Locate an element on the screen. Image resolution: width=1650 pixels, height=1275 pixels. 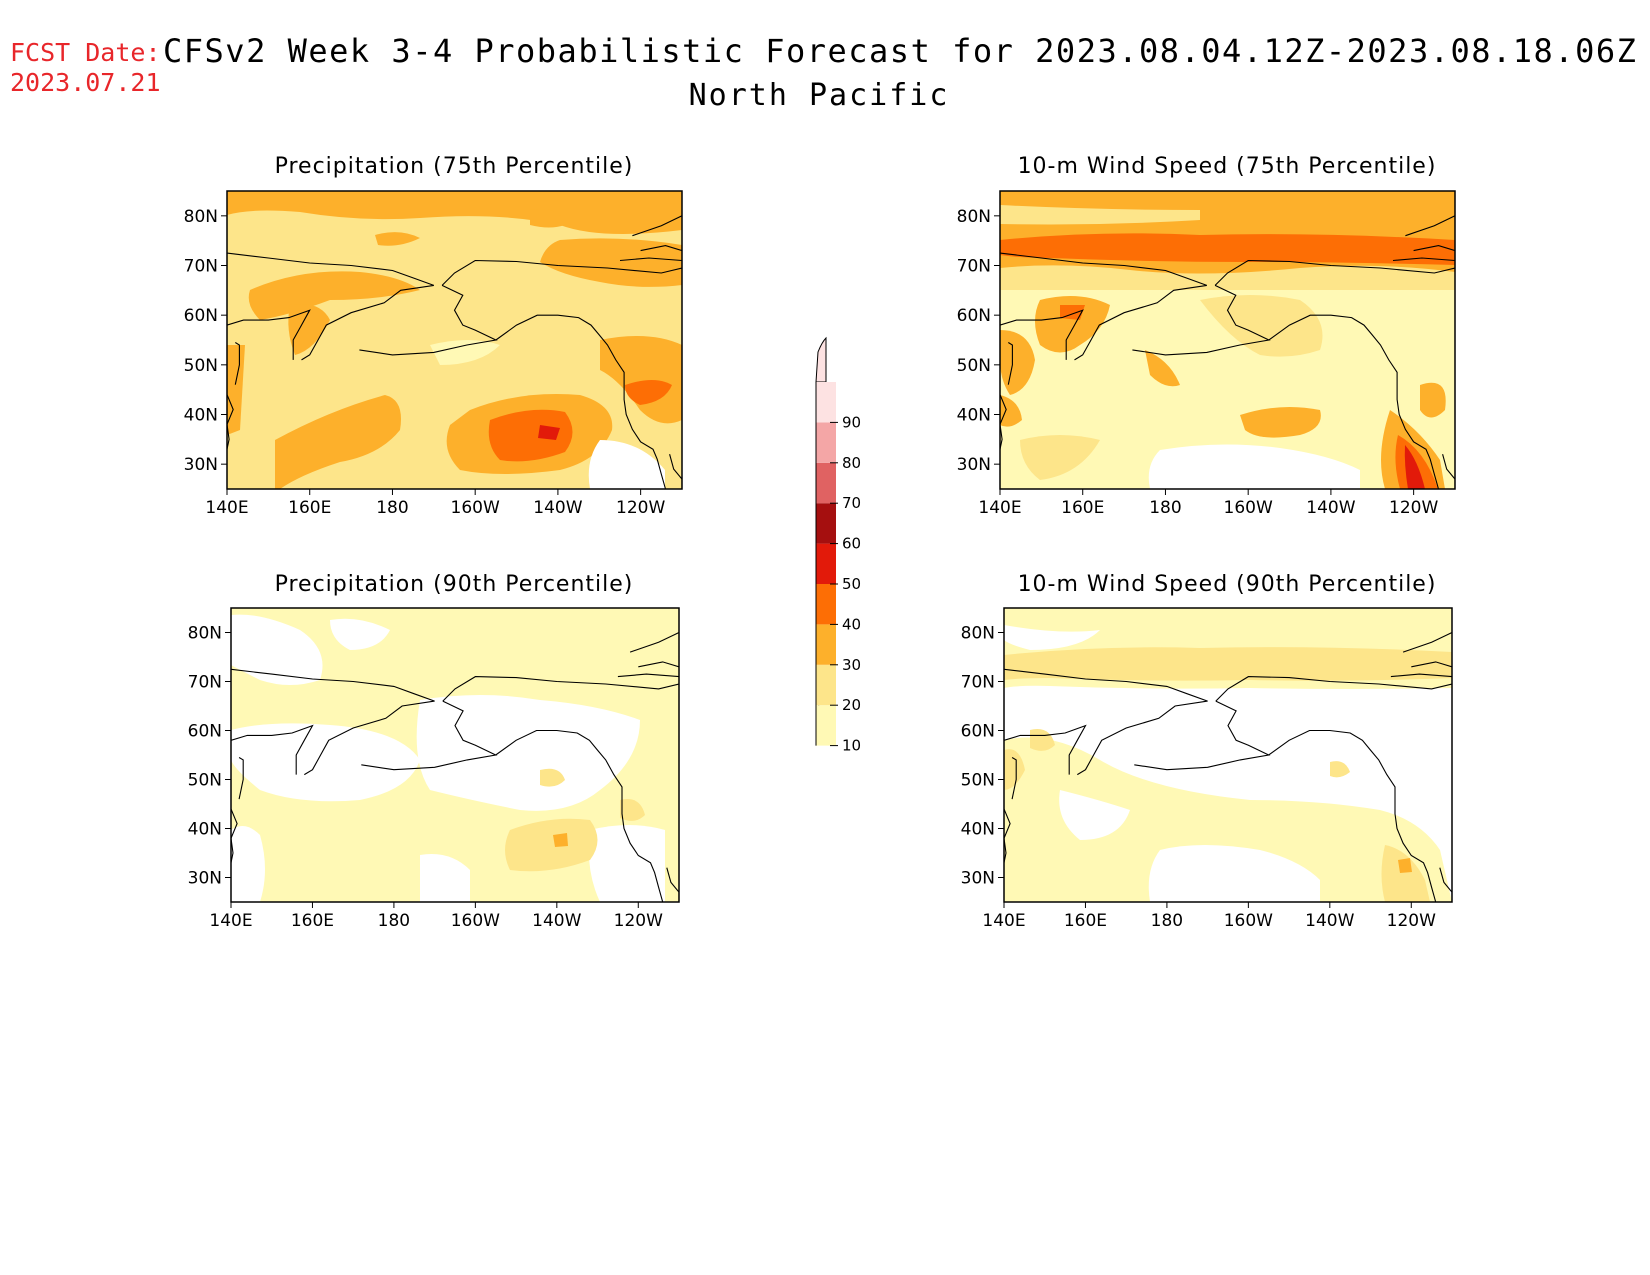
region-title: North Pacific is located at coordinates (825, 95).